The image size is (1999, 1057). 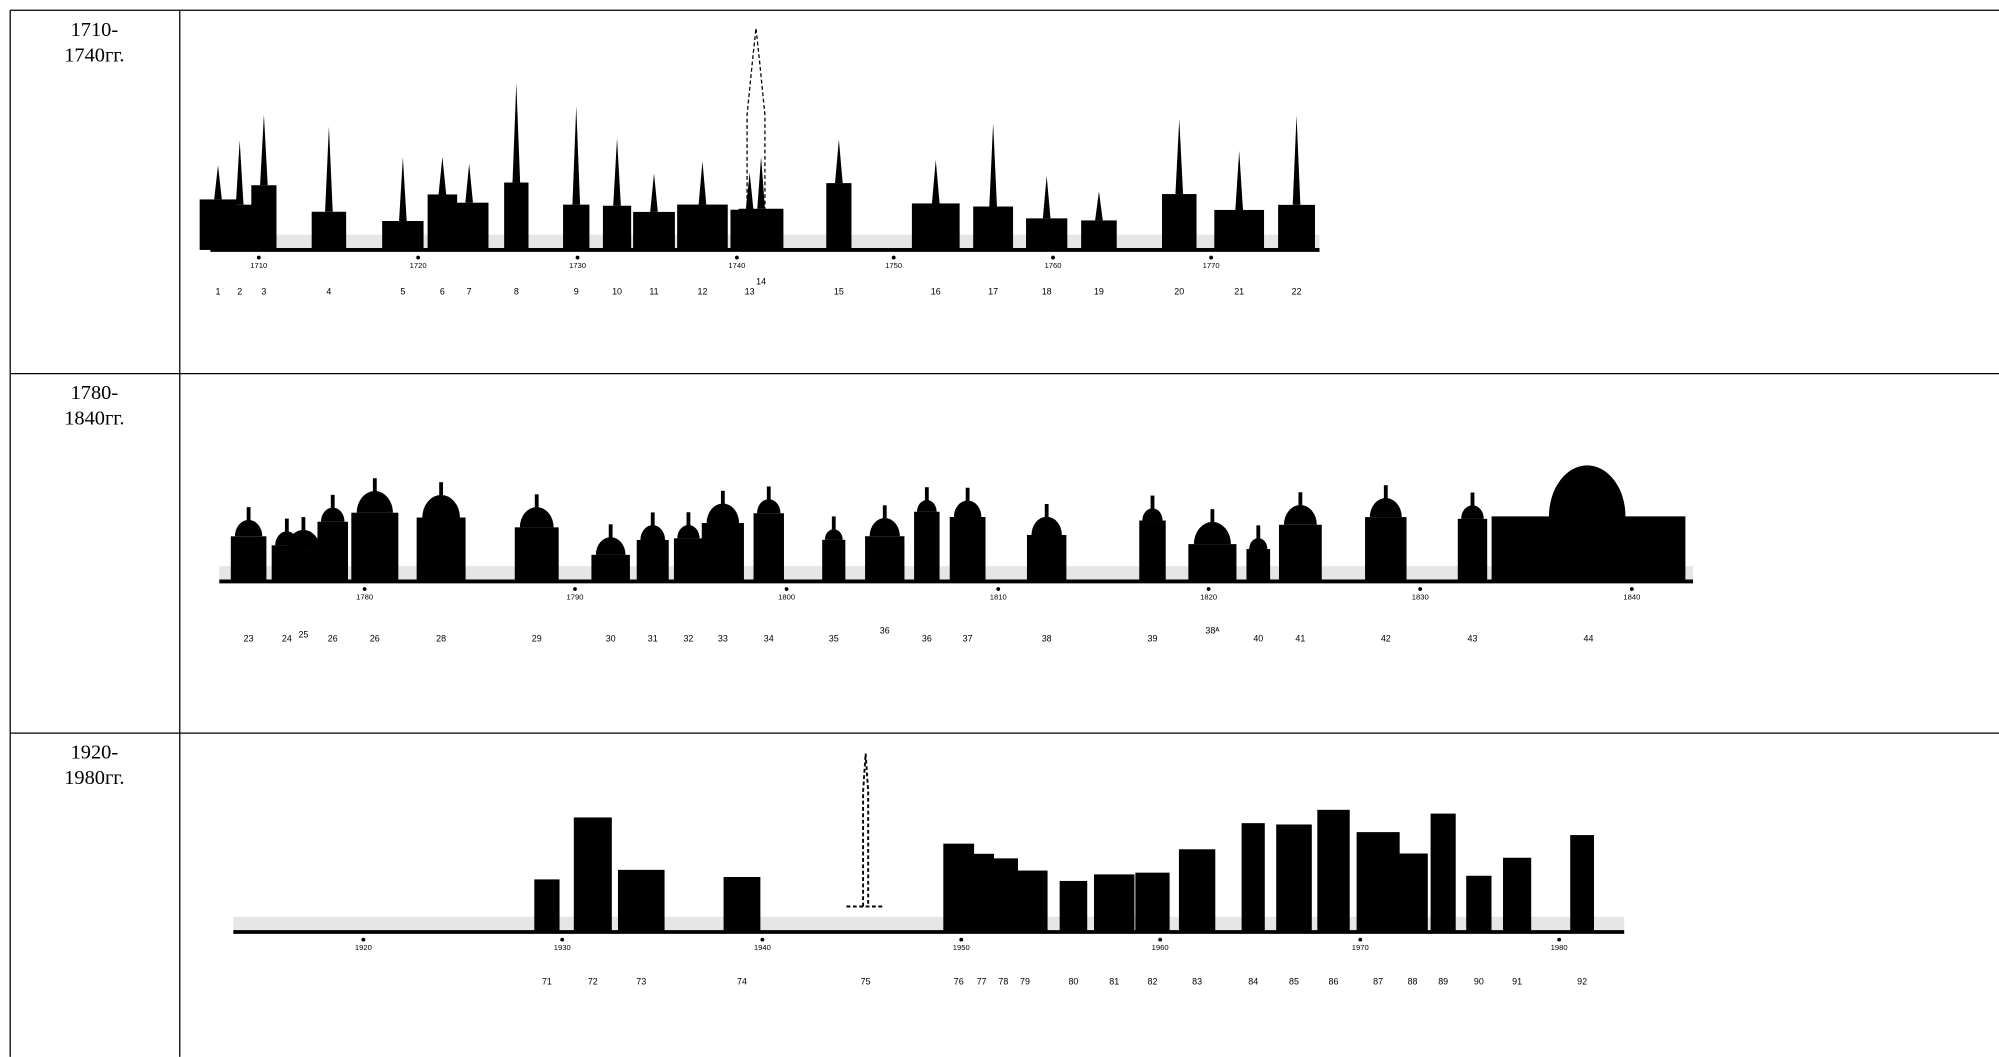 What do you see at coordinates (1559, 947) in the screenshot?
I see `axis-year: 1980` at bounding box center [1559, 947].